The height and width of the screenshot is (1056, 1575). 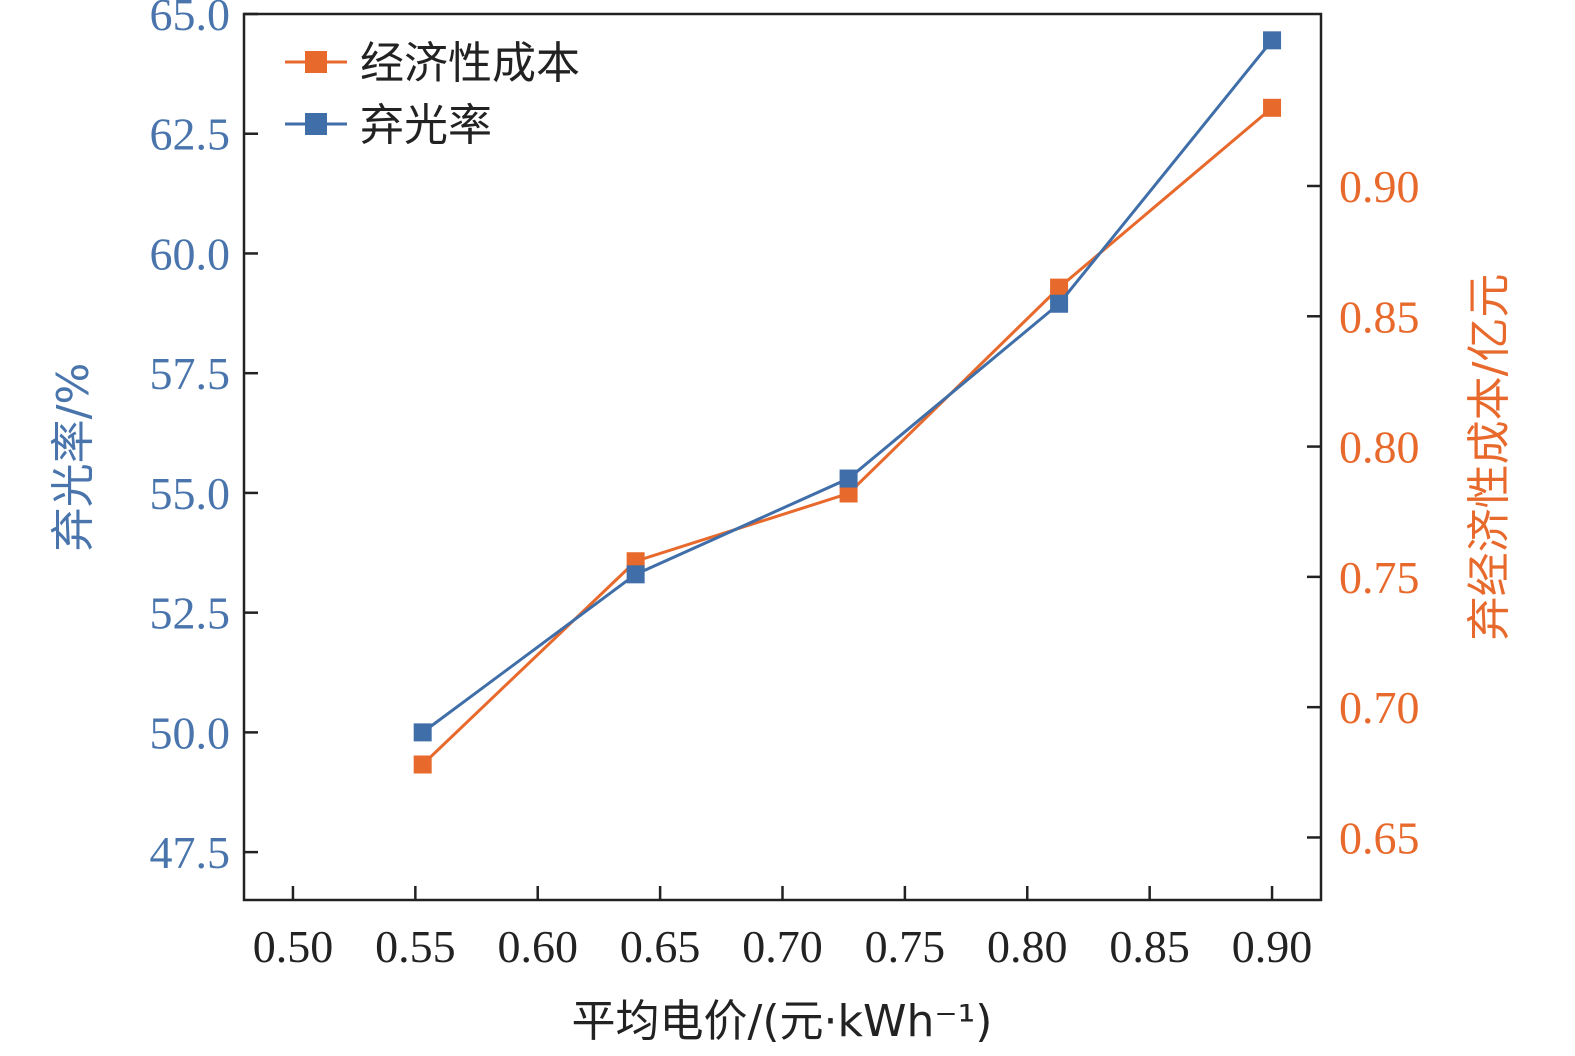 I want to click on right-y-tick-label: 0.80, so click(x=1379, y=447).